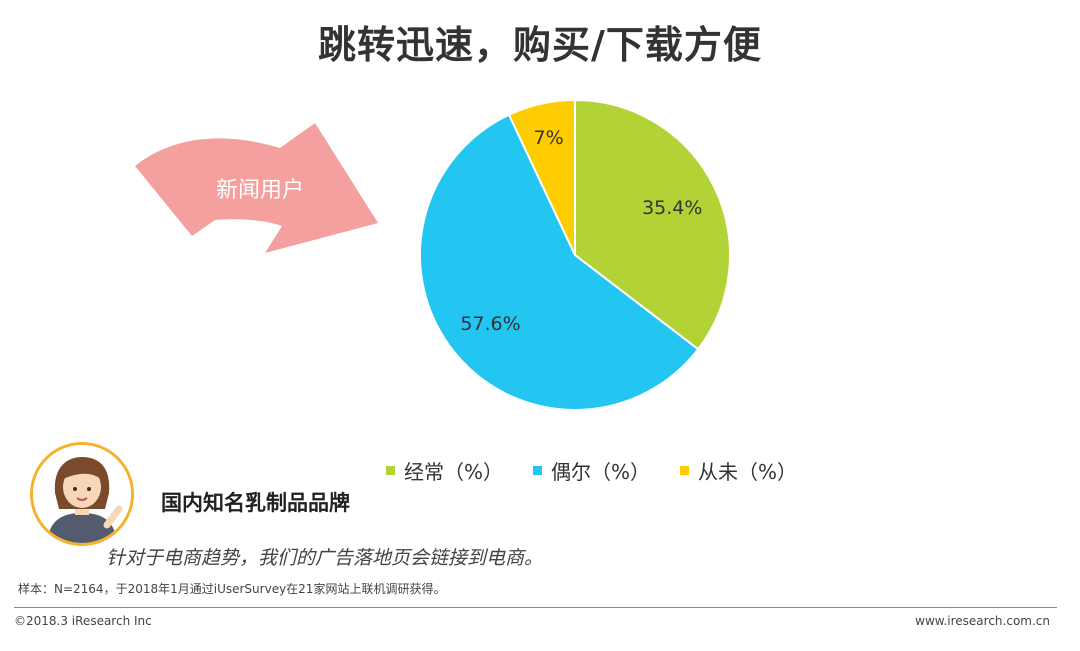  Describe the element at coordinates (535, 607) in the screenshot. I see `footer-divider` at that location.